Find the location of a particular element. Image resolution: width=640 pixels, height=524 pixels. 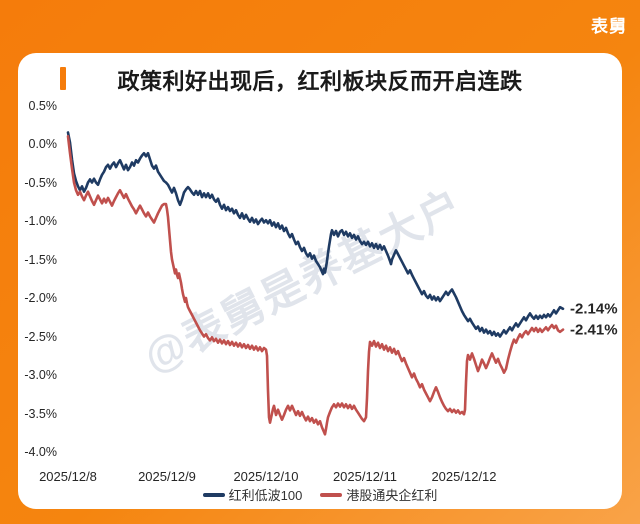

y-axis-tick-label: -3.0% is located at coordinates (40, 375).